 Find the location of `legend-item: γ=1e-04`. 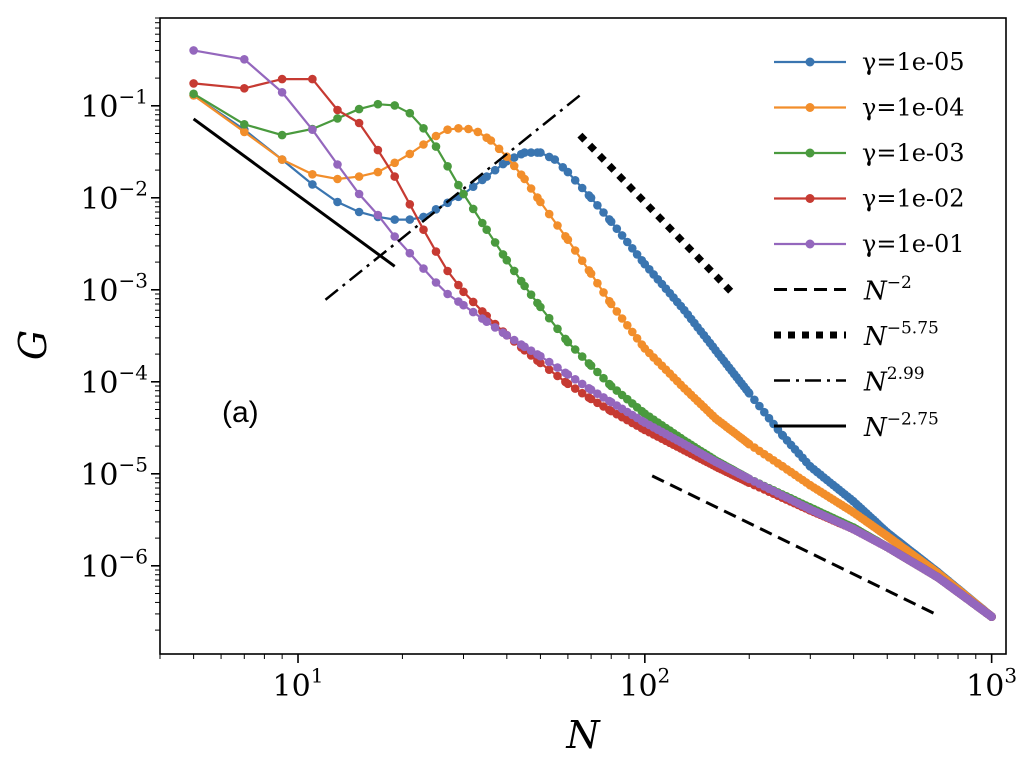

legend-item: γ=1e-04 is located at coordinates (869, 108).